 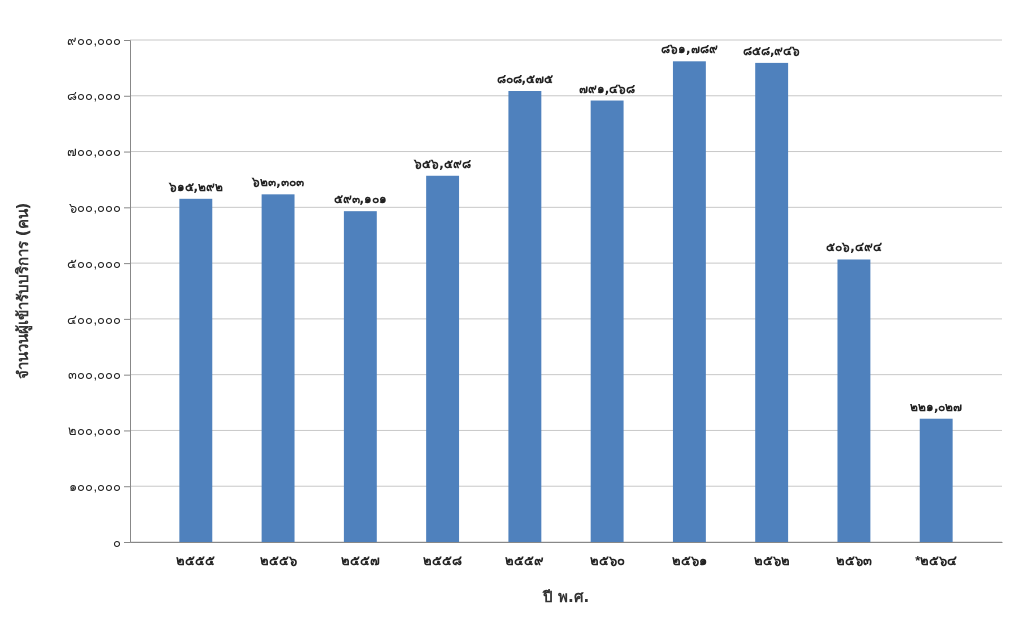 What do you see at coordinates (853, 561) in the screenshot?
I see `x-tick-label: ๒๕๖๓` at bounding box center [853, 561].